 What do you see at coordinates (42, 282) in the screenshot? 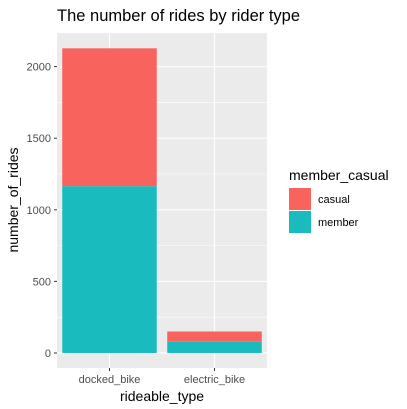
I see `y-tick-label: 500` at bounding box center [42, 282].